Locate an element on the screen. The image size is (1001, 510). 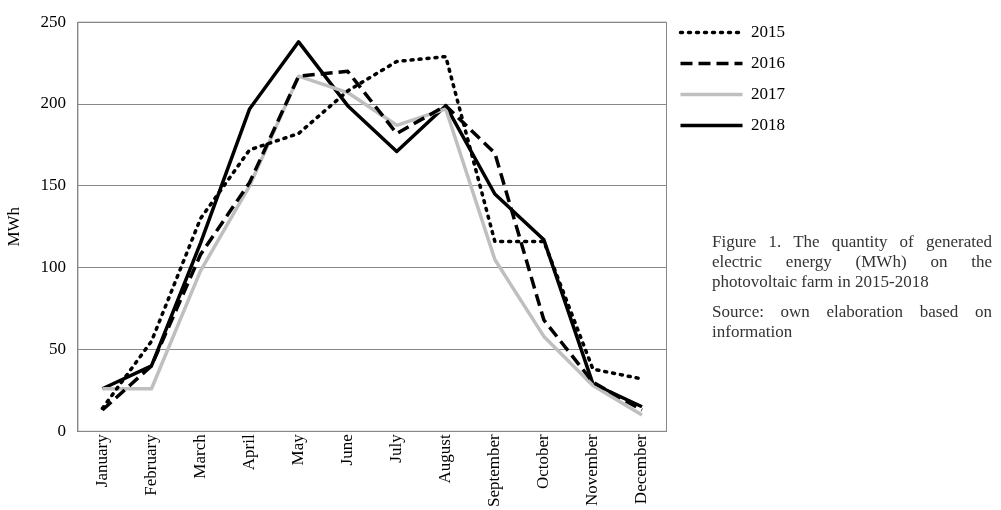
y-tick-label: 50 is located at coordinates (57, 348).